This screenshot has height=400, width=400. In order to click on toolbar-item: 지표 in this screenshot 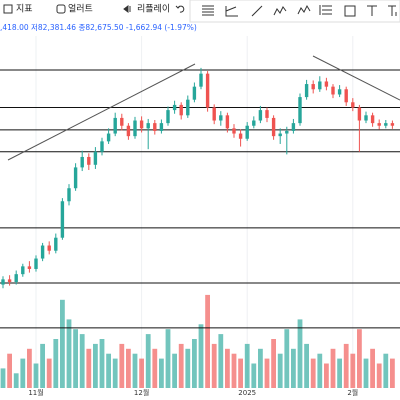, I will do `click(24, 9)`.